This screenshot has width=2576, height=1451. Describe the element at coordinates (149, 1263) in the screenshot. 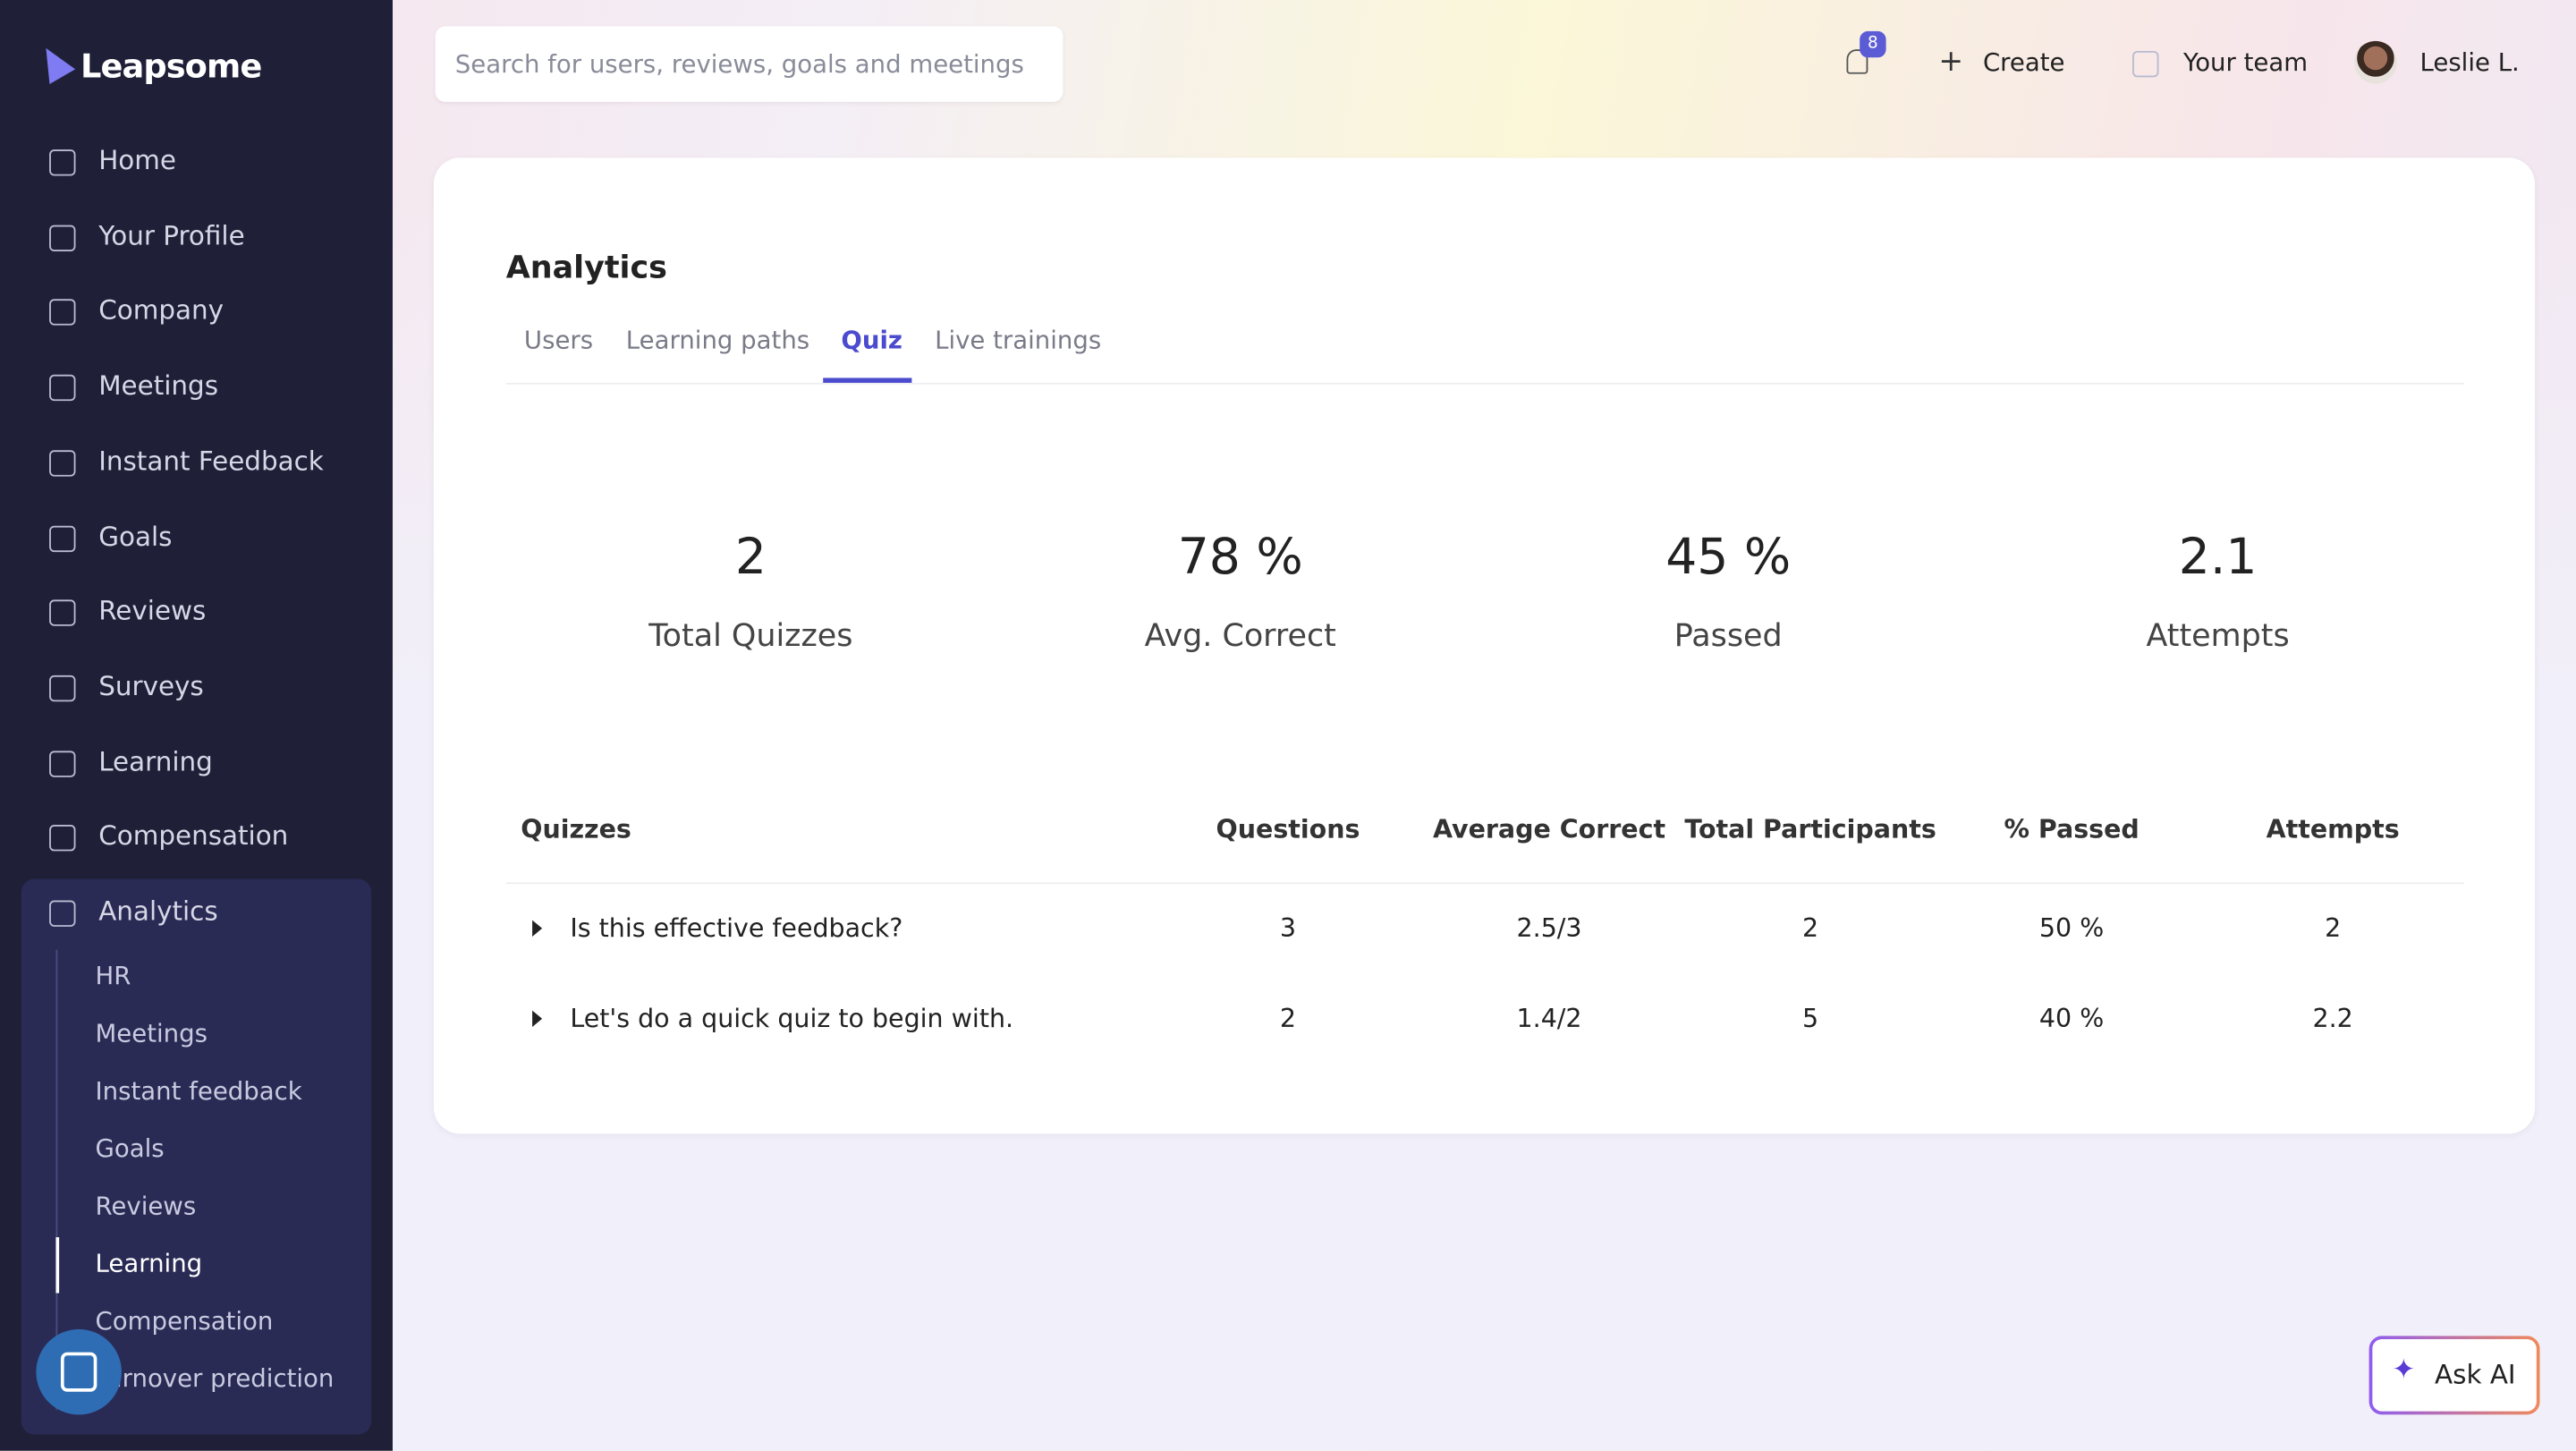

I see `subnav-item: Learning` at that location.